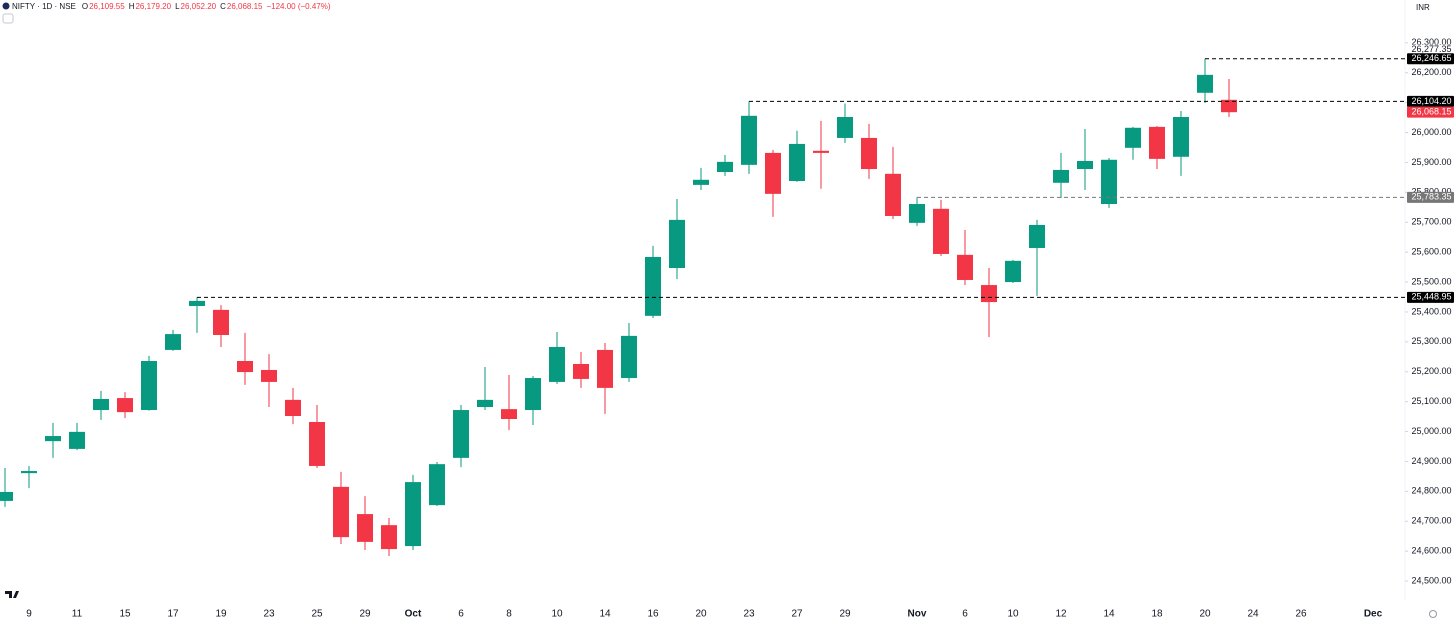  I want to click on y-tick-label: 24,700.00, so click(1431, 521).